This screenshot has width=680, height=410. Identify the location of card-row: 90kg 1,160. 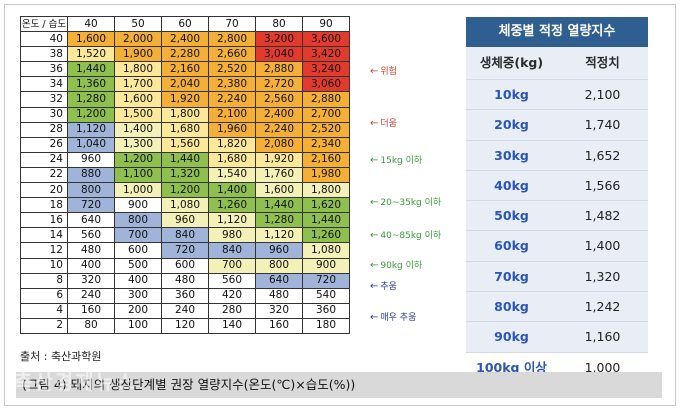
(557, 336).